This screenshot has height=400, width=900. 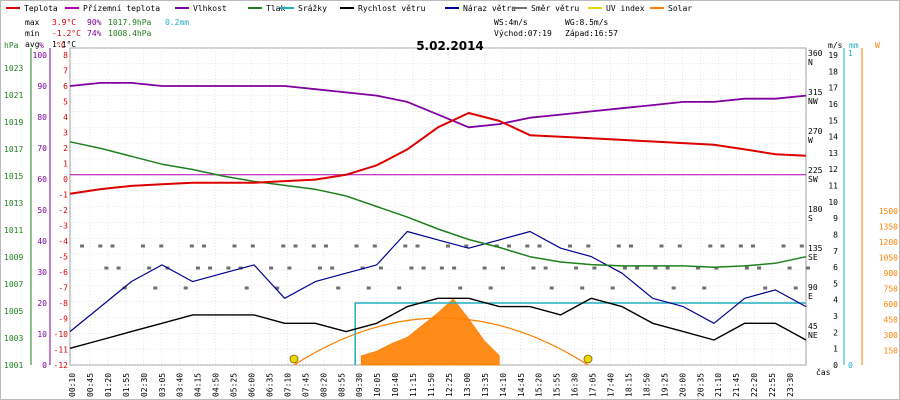 What do you see at coordinates (287, 385) in the screenshot?
I see `x-tick-label: 07:10` at bounding box center [287, 385].